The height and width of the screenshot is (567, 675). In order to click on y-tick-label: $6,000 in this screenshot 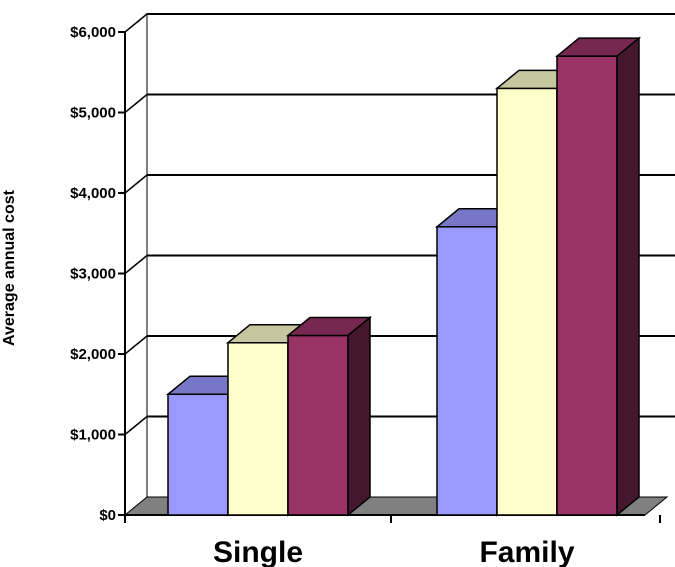, I will do `click(93, 32)`.